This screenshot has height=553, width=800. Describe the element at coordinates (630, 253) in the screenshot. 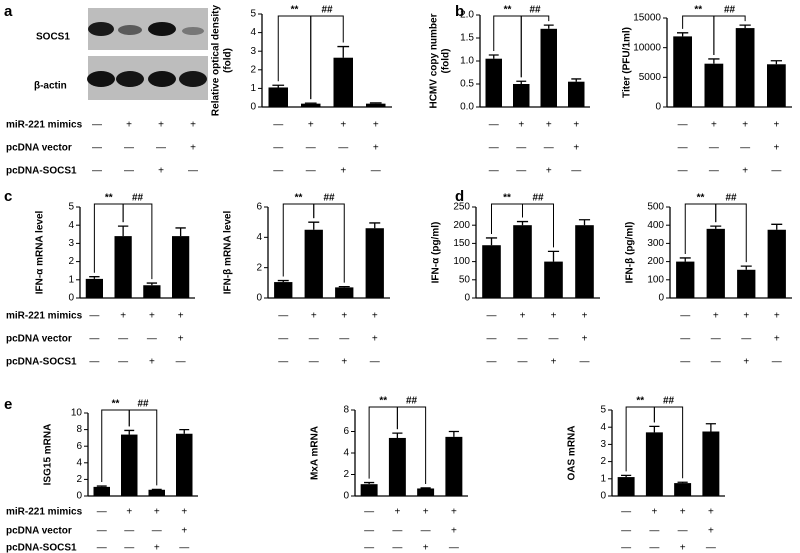

I see `y-axis-label: IFN-β (pg/ml)` at that location.